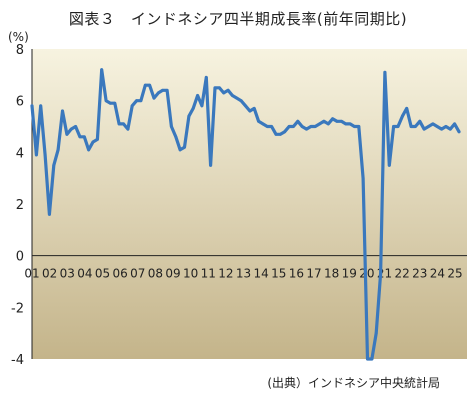 This screenshot has width=476, height=400. What do you see at coordinates (238, 19) in the screenshot?
I see `chart-title: 図表３ インドネシア四半期成長率(前年同期比)` at bounding box center [238, 19].